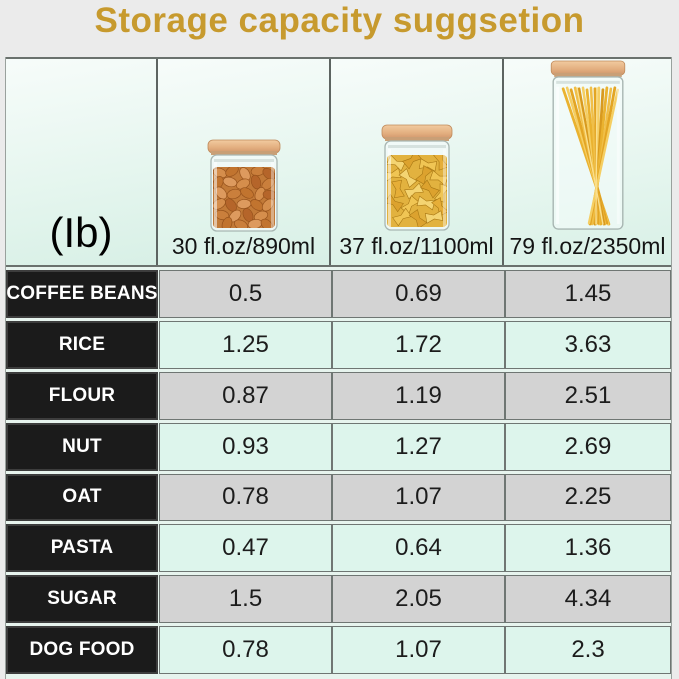 Image resolution: width=679 pixels, height=679 pixels. I want to click on row-label: COFFEE BEANS, so click(82, 294).